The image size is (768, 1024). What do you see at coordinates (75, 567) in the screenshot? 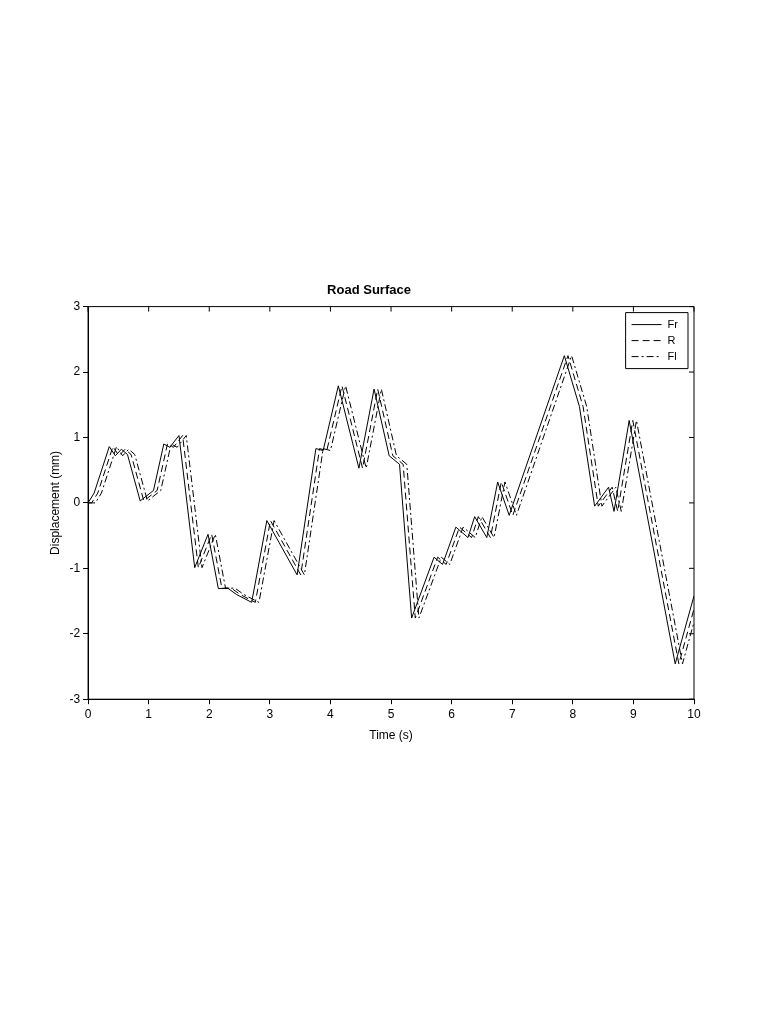
I see `y-tick-label: -1` at bounding box center [75, 567].